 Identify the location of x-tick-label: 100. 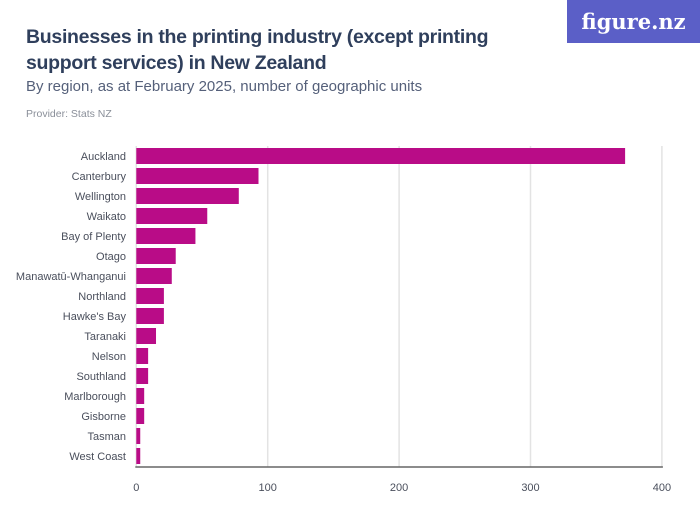
(268, 488).